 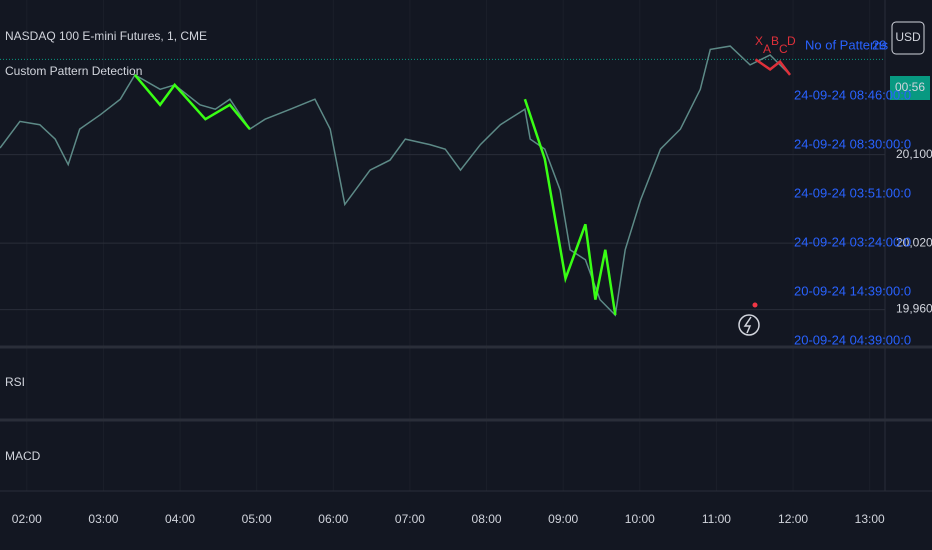 I want to click on table-count: 29, so click(x=879, y=44).